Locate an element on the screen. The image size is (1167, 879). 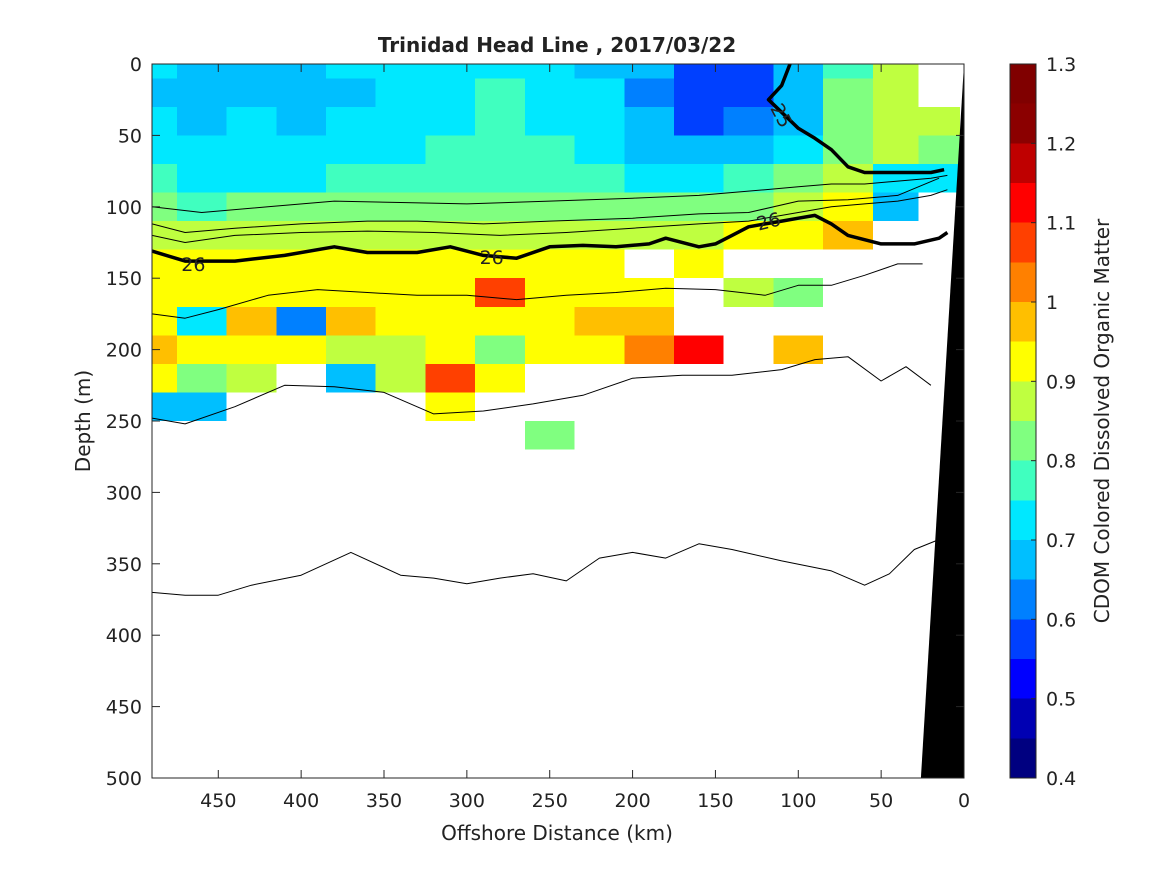
y-tick-label: 50 is located at coordinates (130, 136).